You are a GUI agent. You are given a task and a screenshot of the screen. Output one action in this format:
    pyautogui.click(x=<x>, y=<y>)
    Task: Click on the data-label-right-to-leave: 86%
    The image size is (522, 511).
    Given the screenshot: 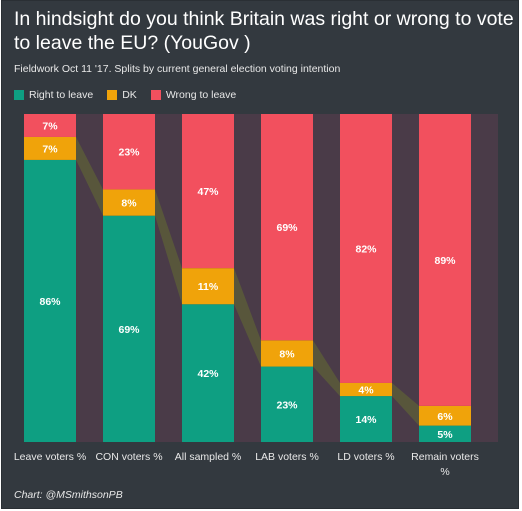 What is the action you would take?
    pyautogui.click(x=50, y=302)
    